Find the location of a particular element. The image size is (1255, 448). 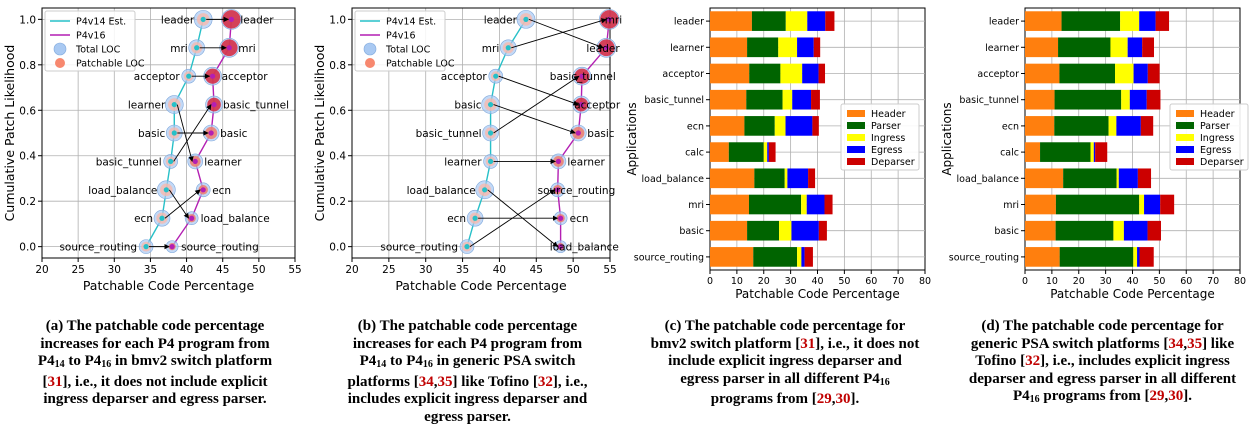

x-tick-label: 30 is located at coordinates (1106, 281).